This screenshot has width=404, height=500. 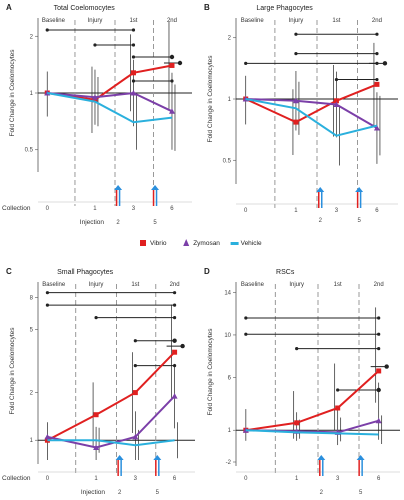 I want to click on x-axis-caption: Collection, so click(x=16, y=478).